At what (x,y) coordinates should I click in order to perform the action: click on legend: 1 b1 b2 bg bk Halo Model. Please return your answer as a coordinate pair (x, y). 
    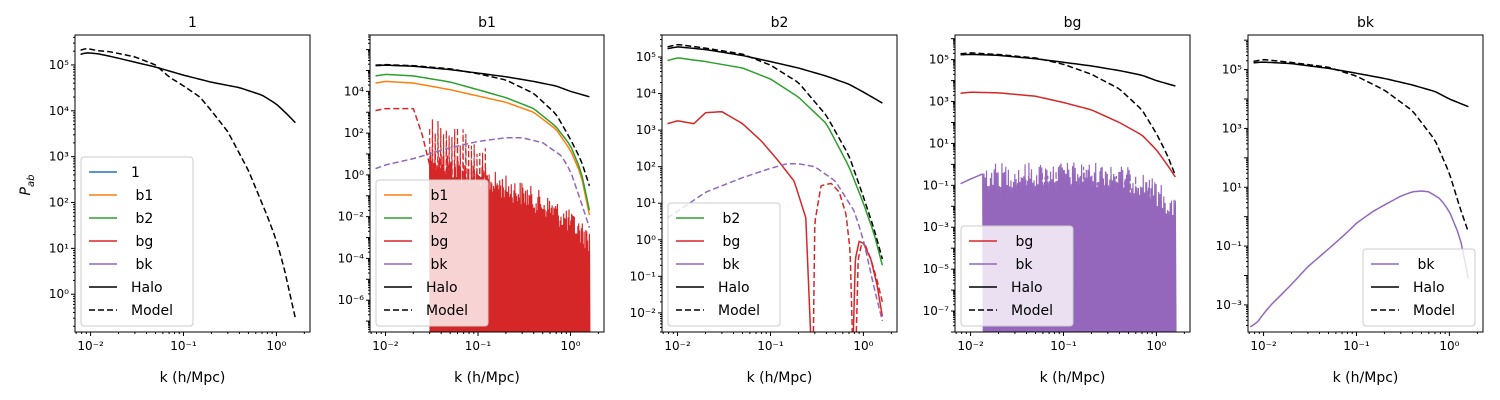
    Looking at the image, I should click on (137, 241).